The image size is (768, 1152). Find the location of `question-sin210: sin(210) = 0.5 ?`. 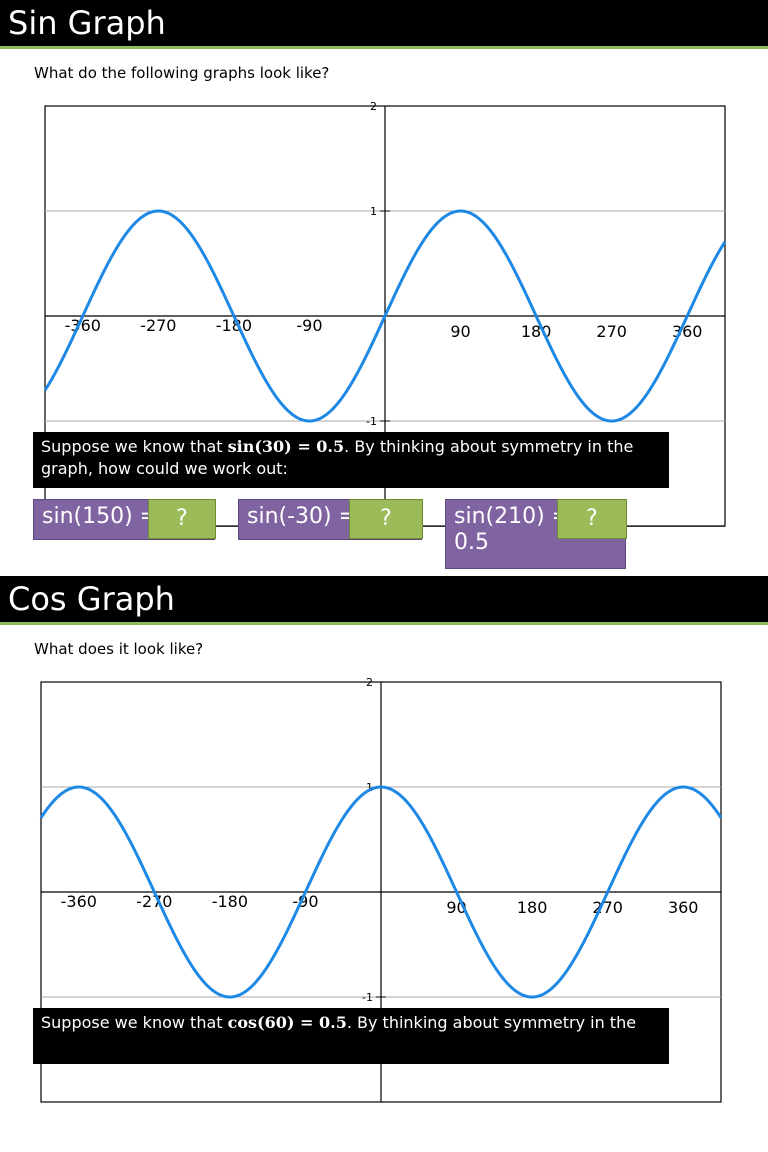

question-sin210: sin(210) = 0.5 ? is located at coordinates (536, 534).